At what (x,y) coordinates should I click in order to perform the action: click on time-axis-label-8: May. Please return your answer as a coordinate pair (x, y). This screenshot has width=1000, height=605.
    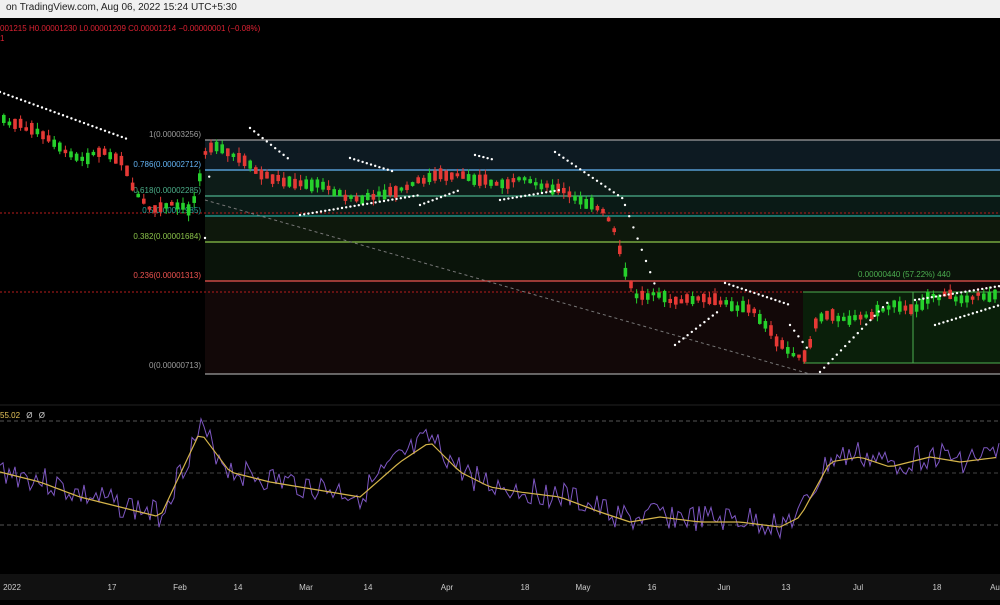
    Looking at the image, I should click on (582, 587).